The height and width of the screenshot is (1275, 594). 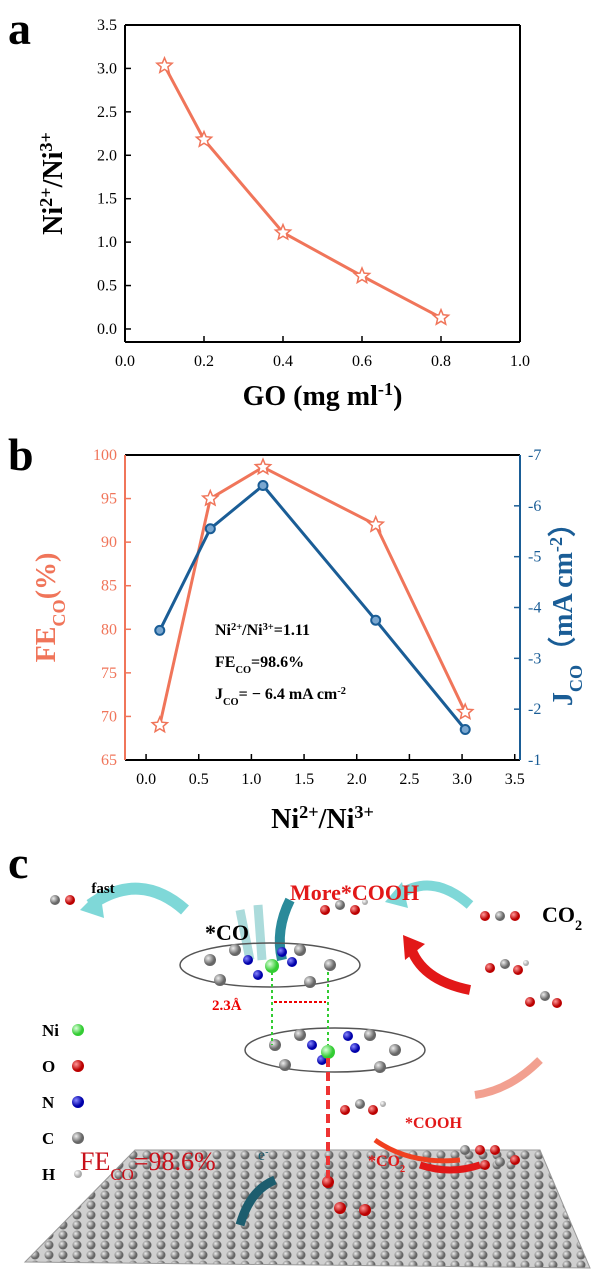 I want to click on x-tick-label: 0.4, so click(x=283, y=361).